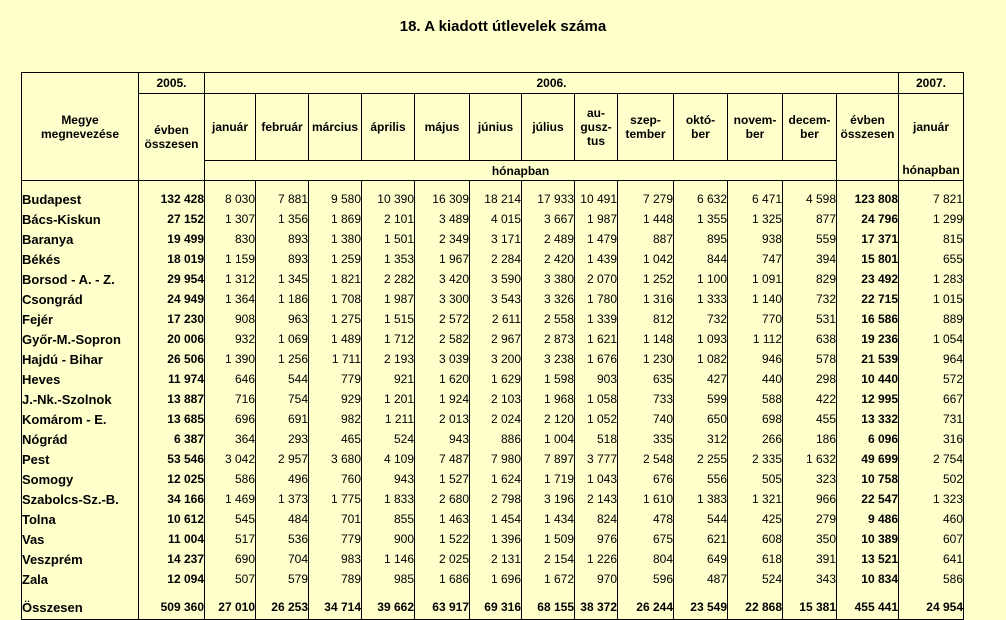  Describe the element at coordinates (230, 319) in the screenshot. I see `month-value: 908` at that location.